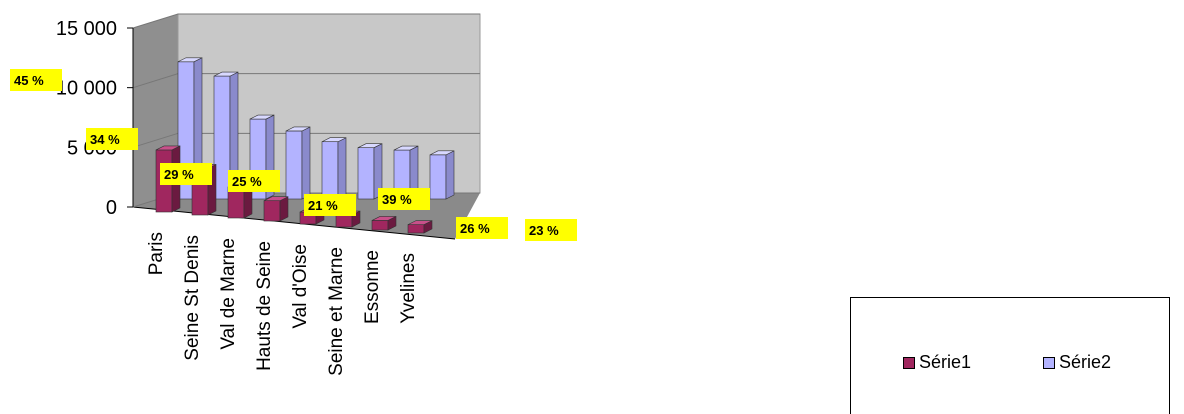  Describe the element at coordinates (86, 29) in the screenshot. I see `y-tick-label: 15 000` at that location.